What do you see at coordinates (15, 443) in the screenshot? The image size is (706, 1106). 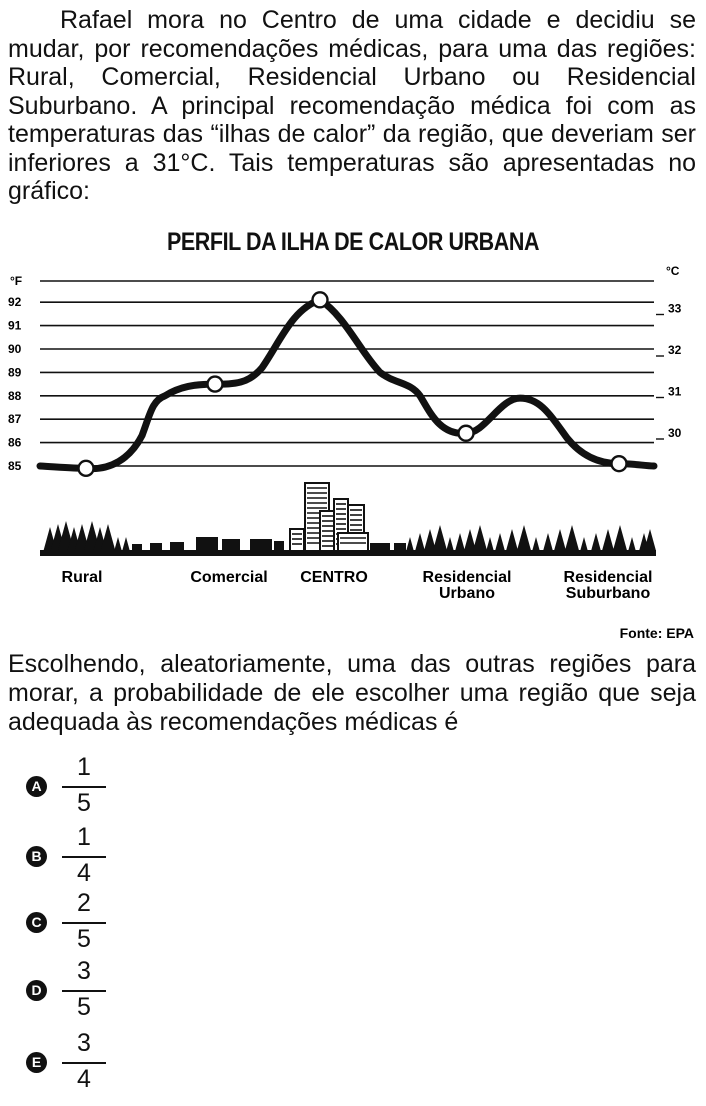 I see `fahrenheit-tick-86: 86` at bounding box center [15, 443].